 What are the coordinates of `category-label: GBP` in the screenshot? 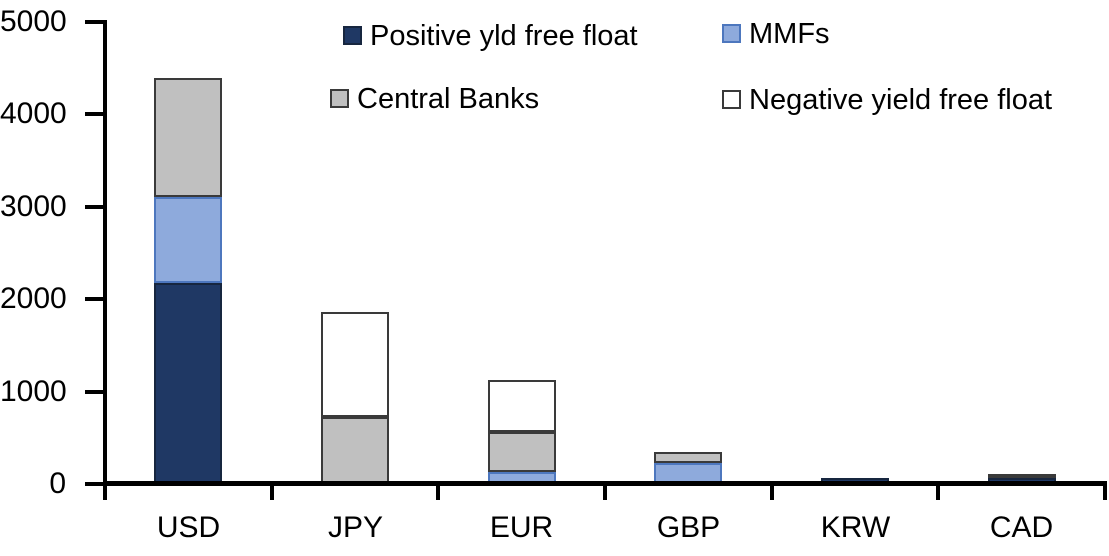 It's located at (688, 527).